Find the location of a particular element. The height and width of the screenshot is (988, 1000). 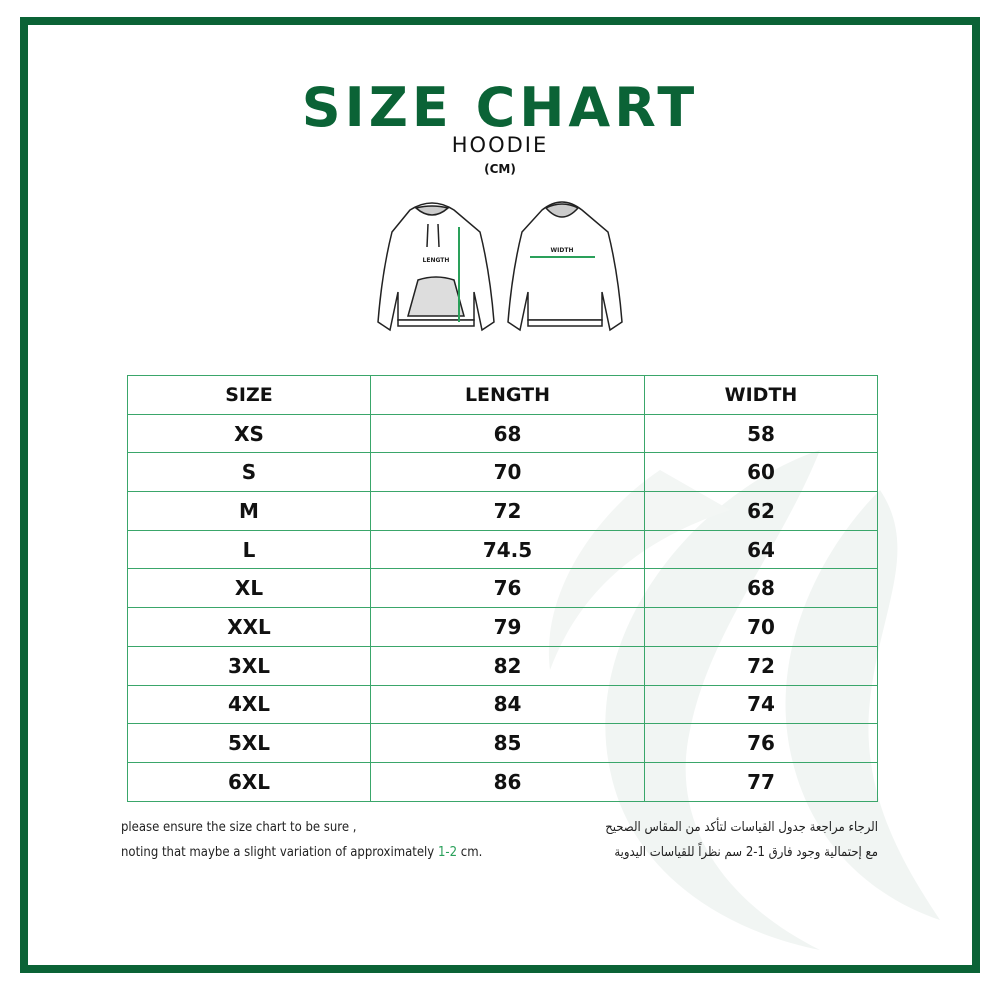

cell-length: 82 is located at coordinates (507, 665).